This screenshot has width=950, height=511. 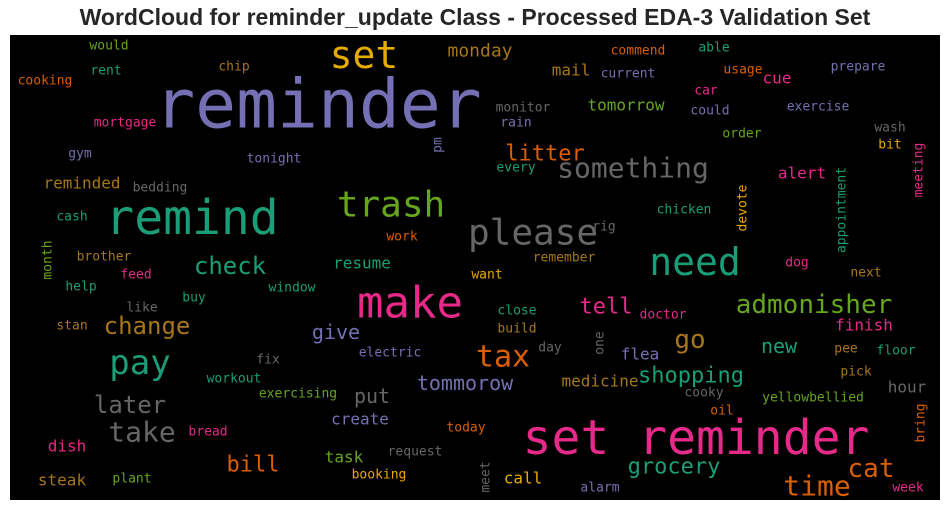 What do you see at coordinates (625, 105) in the screenshot?
I see `word-tomorrow: tomorrow` at bounding box center [625, 105].